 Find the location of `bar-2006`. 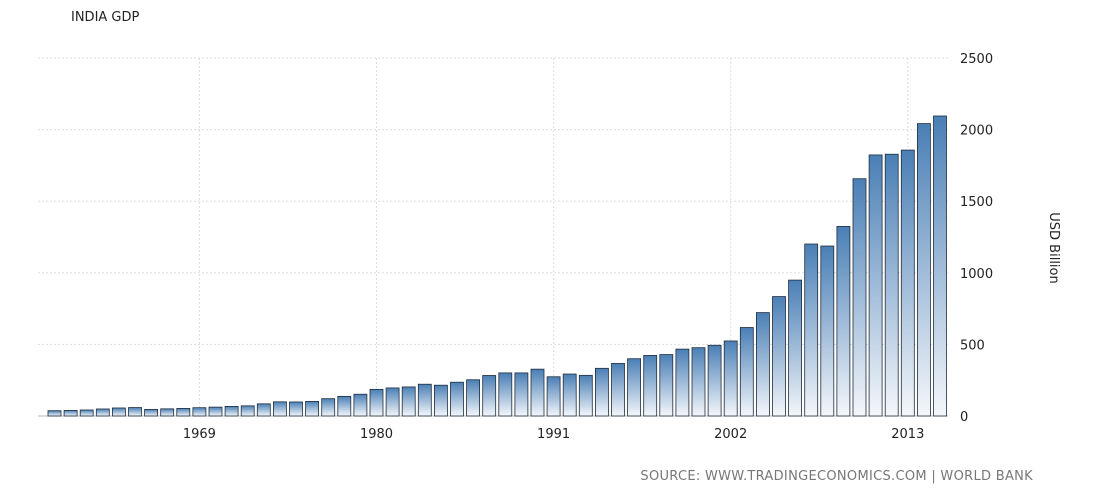

bar-2006 is located at coordinates (795, 348).